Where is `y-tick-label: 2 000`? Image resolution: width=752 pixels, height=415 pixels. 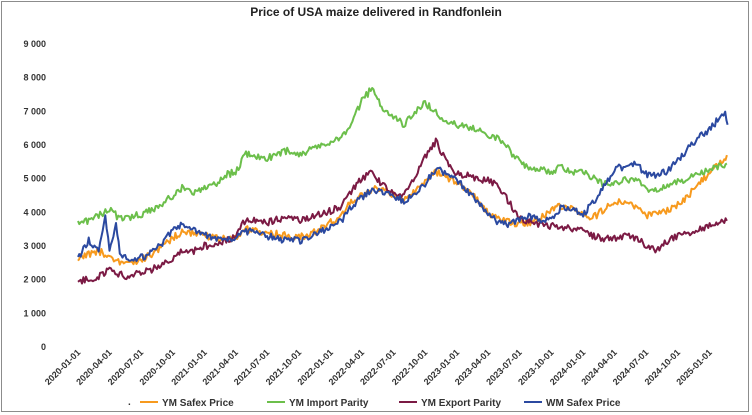 y-tick-label: 2 000 is located at coordinates (34, 280).